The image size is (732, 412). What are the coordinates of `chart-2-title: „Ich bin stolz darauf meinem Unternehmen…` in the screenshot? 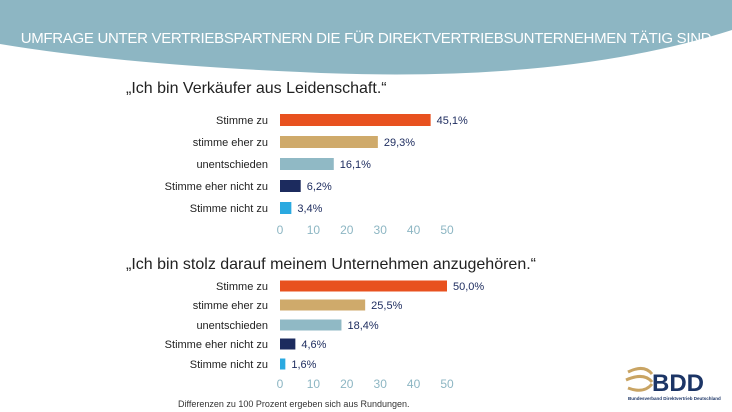 It's located at (331, 264).